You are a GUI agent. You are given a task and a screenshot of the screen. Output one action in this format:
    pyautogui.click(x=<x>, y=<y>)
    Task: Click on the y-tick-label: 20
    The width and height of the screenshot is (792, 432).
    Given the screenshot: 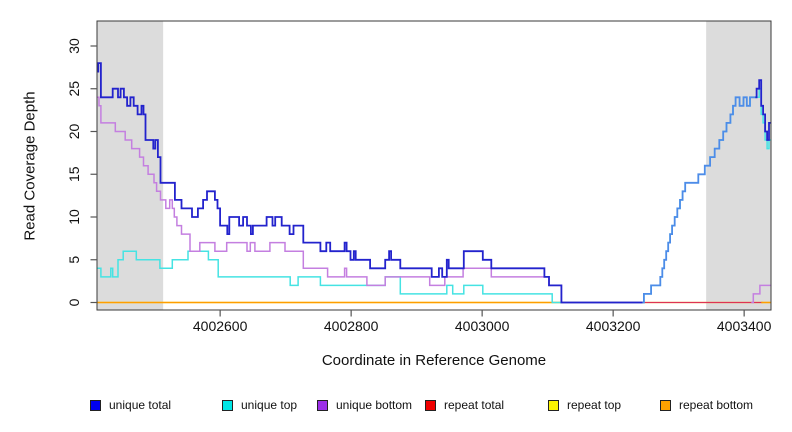 What is the action you would take?
    pyautogui.click(x=74, y=132)
    